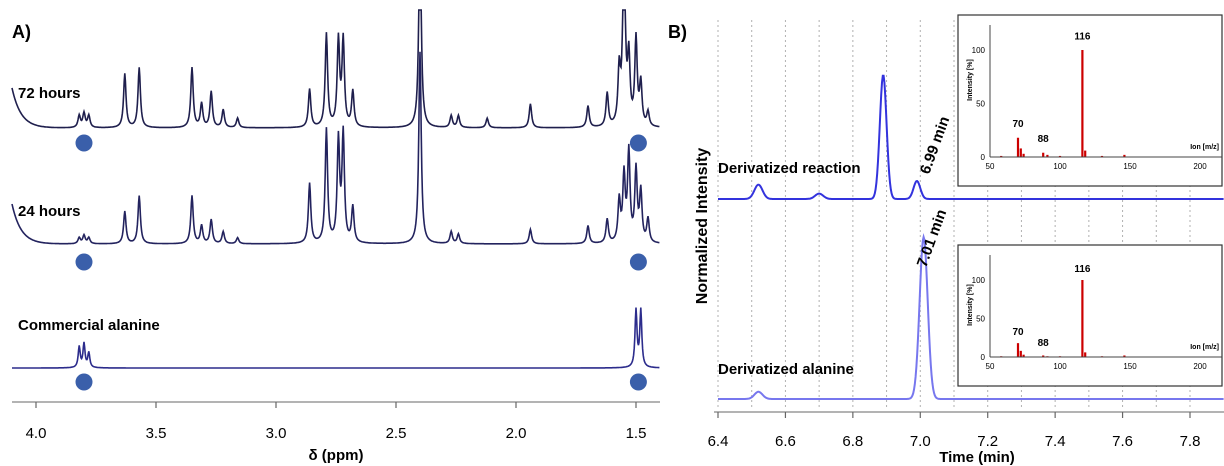 The height and width of the screenshot is (466, 1224). Describe the element at coordinates (1190, 441) in the screenshot. I see `x-tick-label-b: 7.8` at that location.